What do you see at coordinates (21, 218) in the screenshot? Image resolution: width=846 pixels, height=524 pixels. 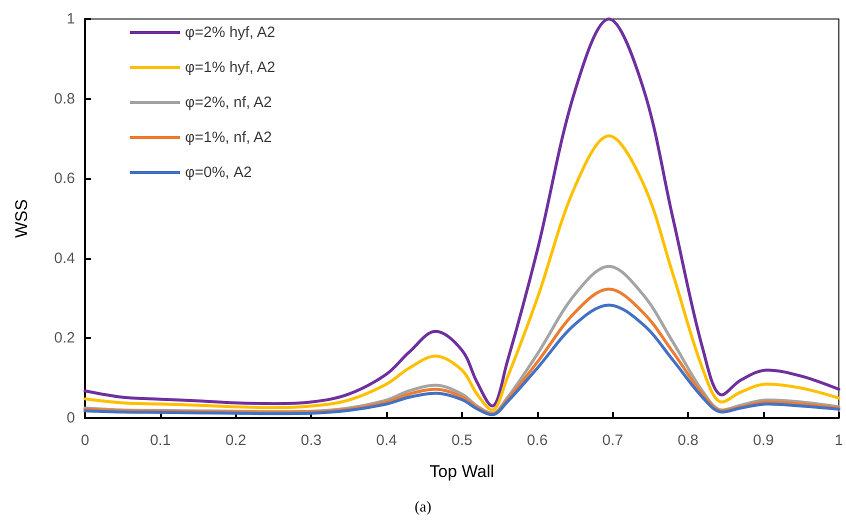 I see `y-axis-title: WSS` at bounding box center [21, 218].